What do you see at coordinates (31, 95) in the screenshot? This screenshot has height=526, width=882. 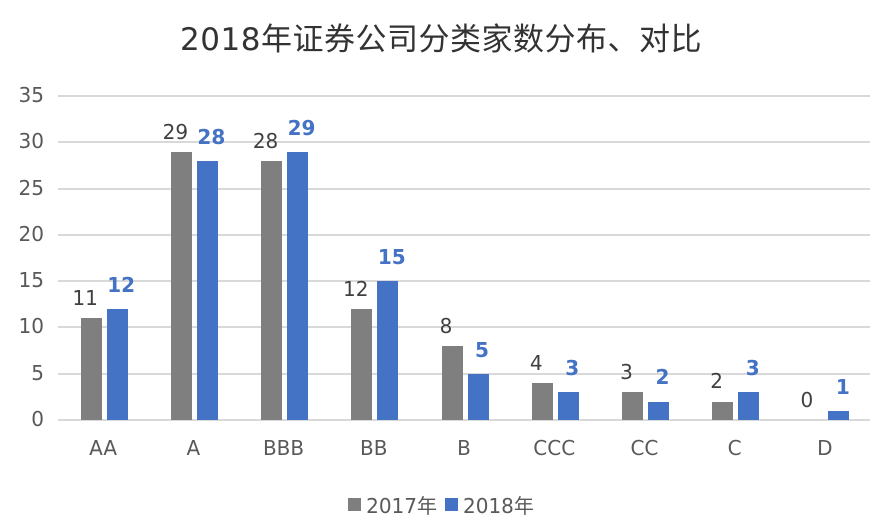 I see `y-tick-label: 35` at bounding box center [31, 95].